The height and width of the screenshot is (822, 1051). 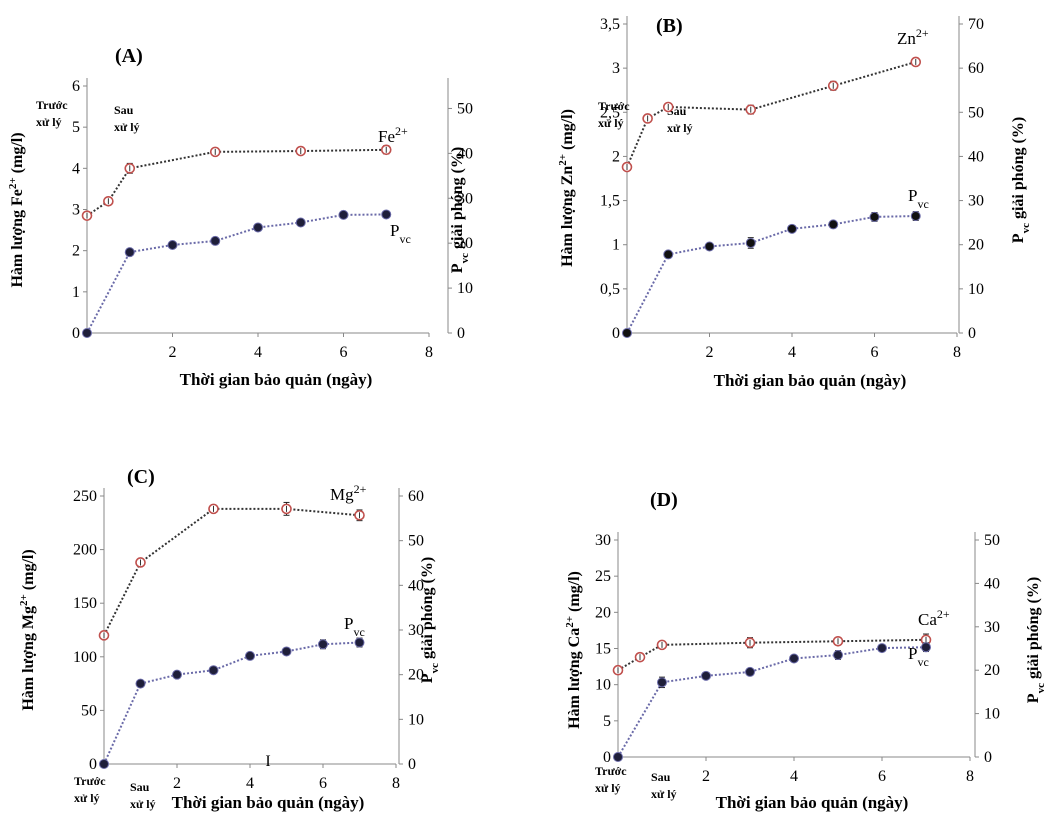 I want to click on right-axis-title-sub: vc, so click(x=465, y=258).